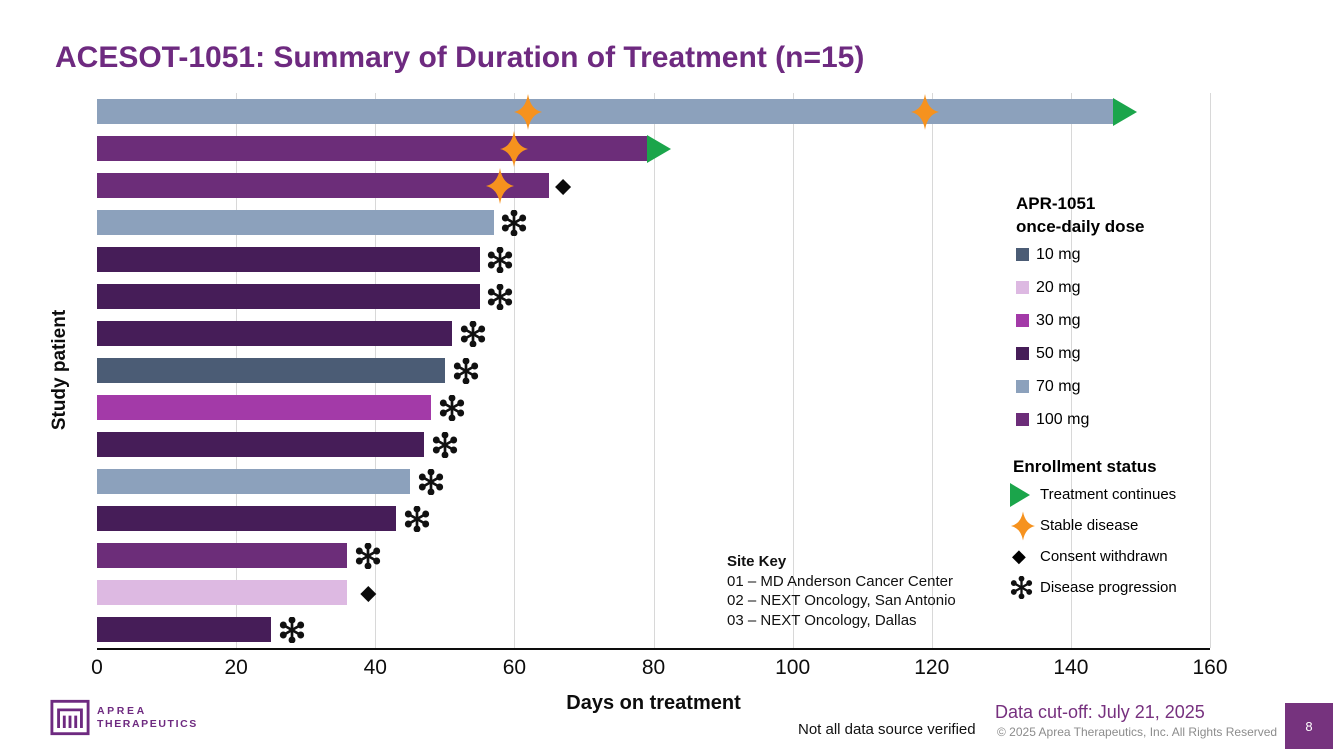 Image resolution: width=1333 pixels, height=749 pixels. I want to click on x-tick-20: 20, so click(236, 667).